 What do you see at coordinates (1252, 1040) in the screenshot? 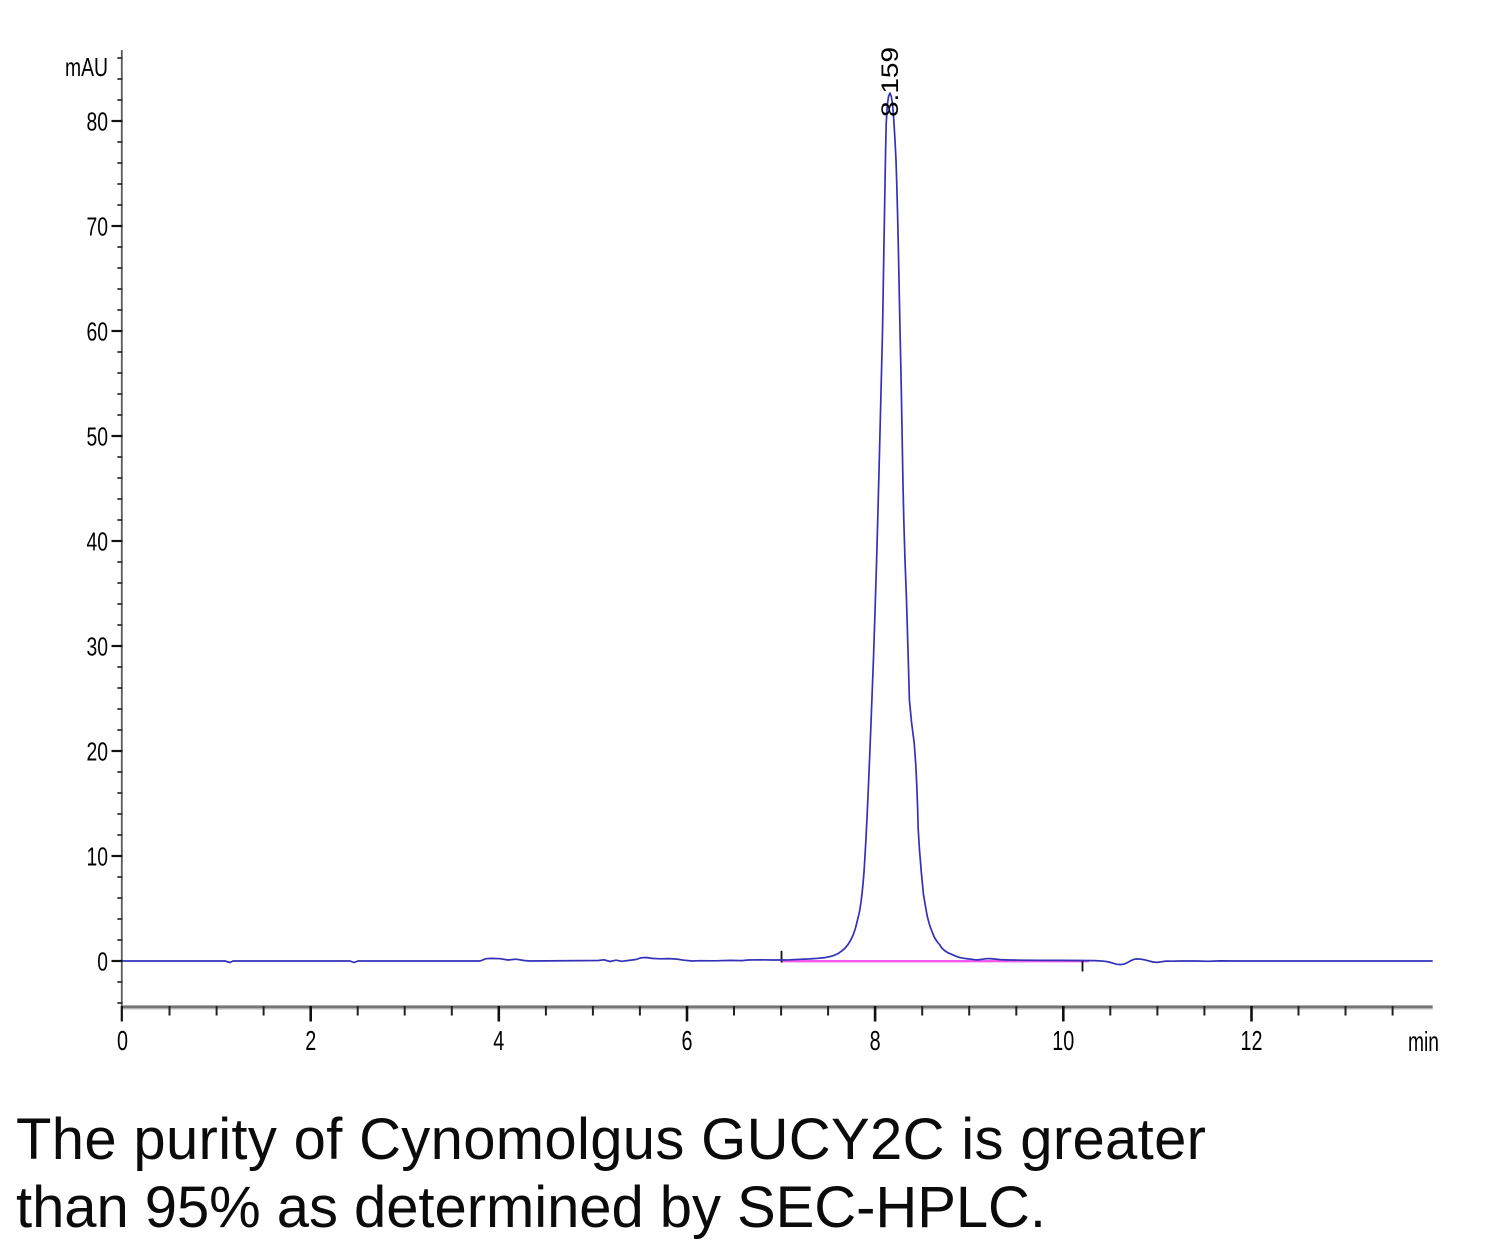
I see `svg-text: 12` at bounding box center [1252, 1040].